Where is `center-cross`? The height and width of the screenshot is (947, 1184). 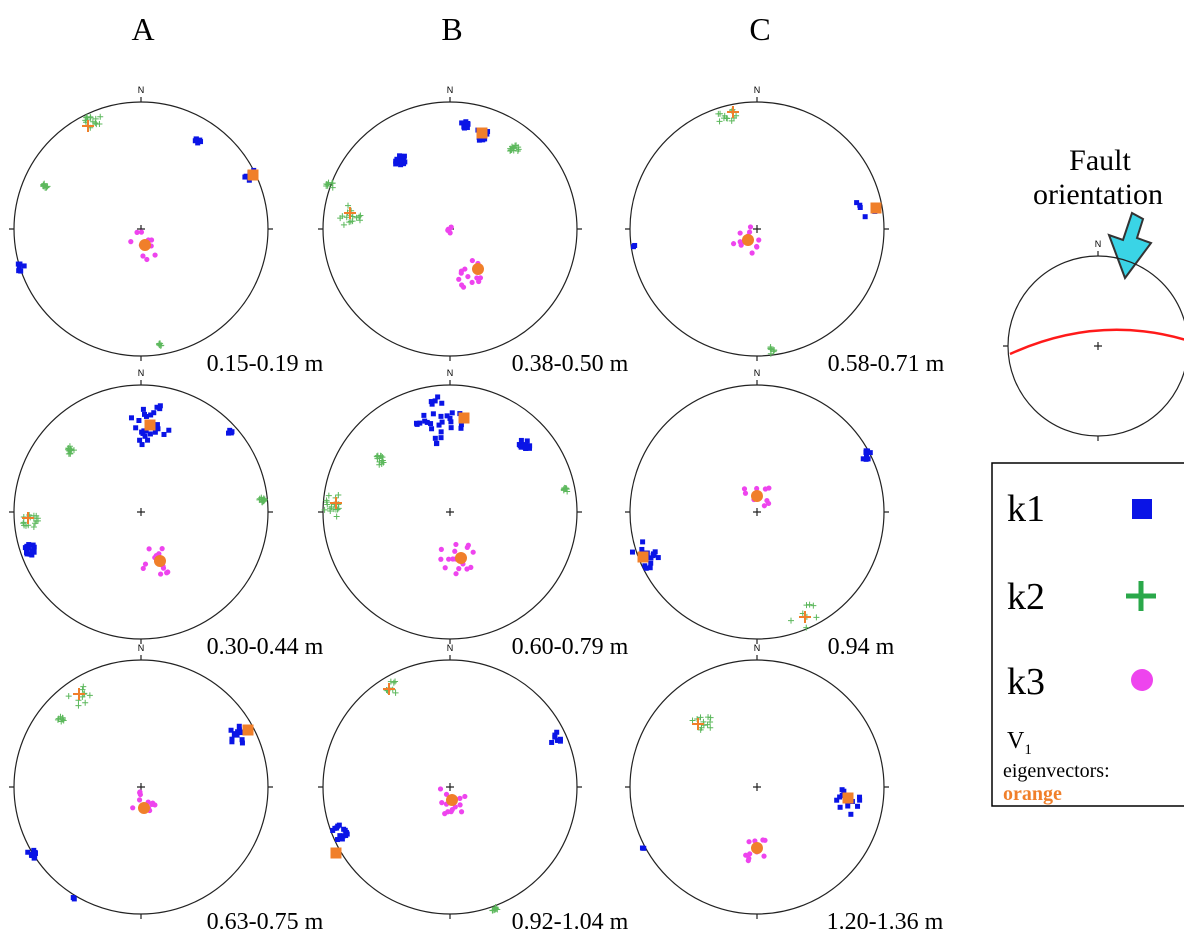 center-cross is located at coordinates (757, 229).